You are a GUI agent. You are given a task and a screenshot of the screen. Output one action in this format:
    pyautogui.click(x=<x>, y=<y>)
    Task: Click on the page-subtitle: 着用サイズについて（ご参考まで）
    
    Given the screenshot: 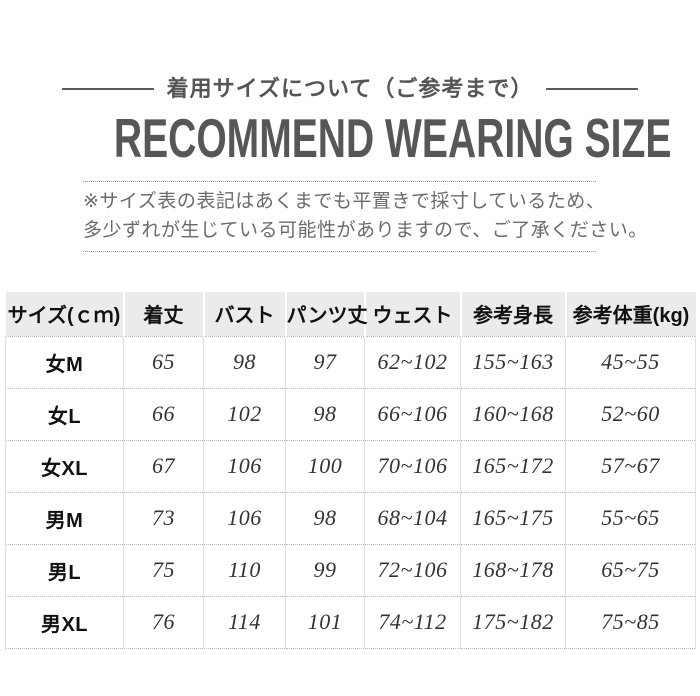 What is the action you would take?
    pyautogui.click(x=350, y=88)
    